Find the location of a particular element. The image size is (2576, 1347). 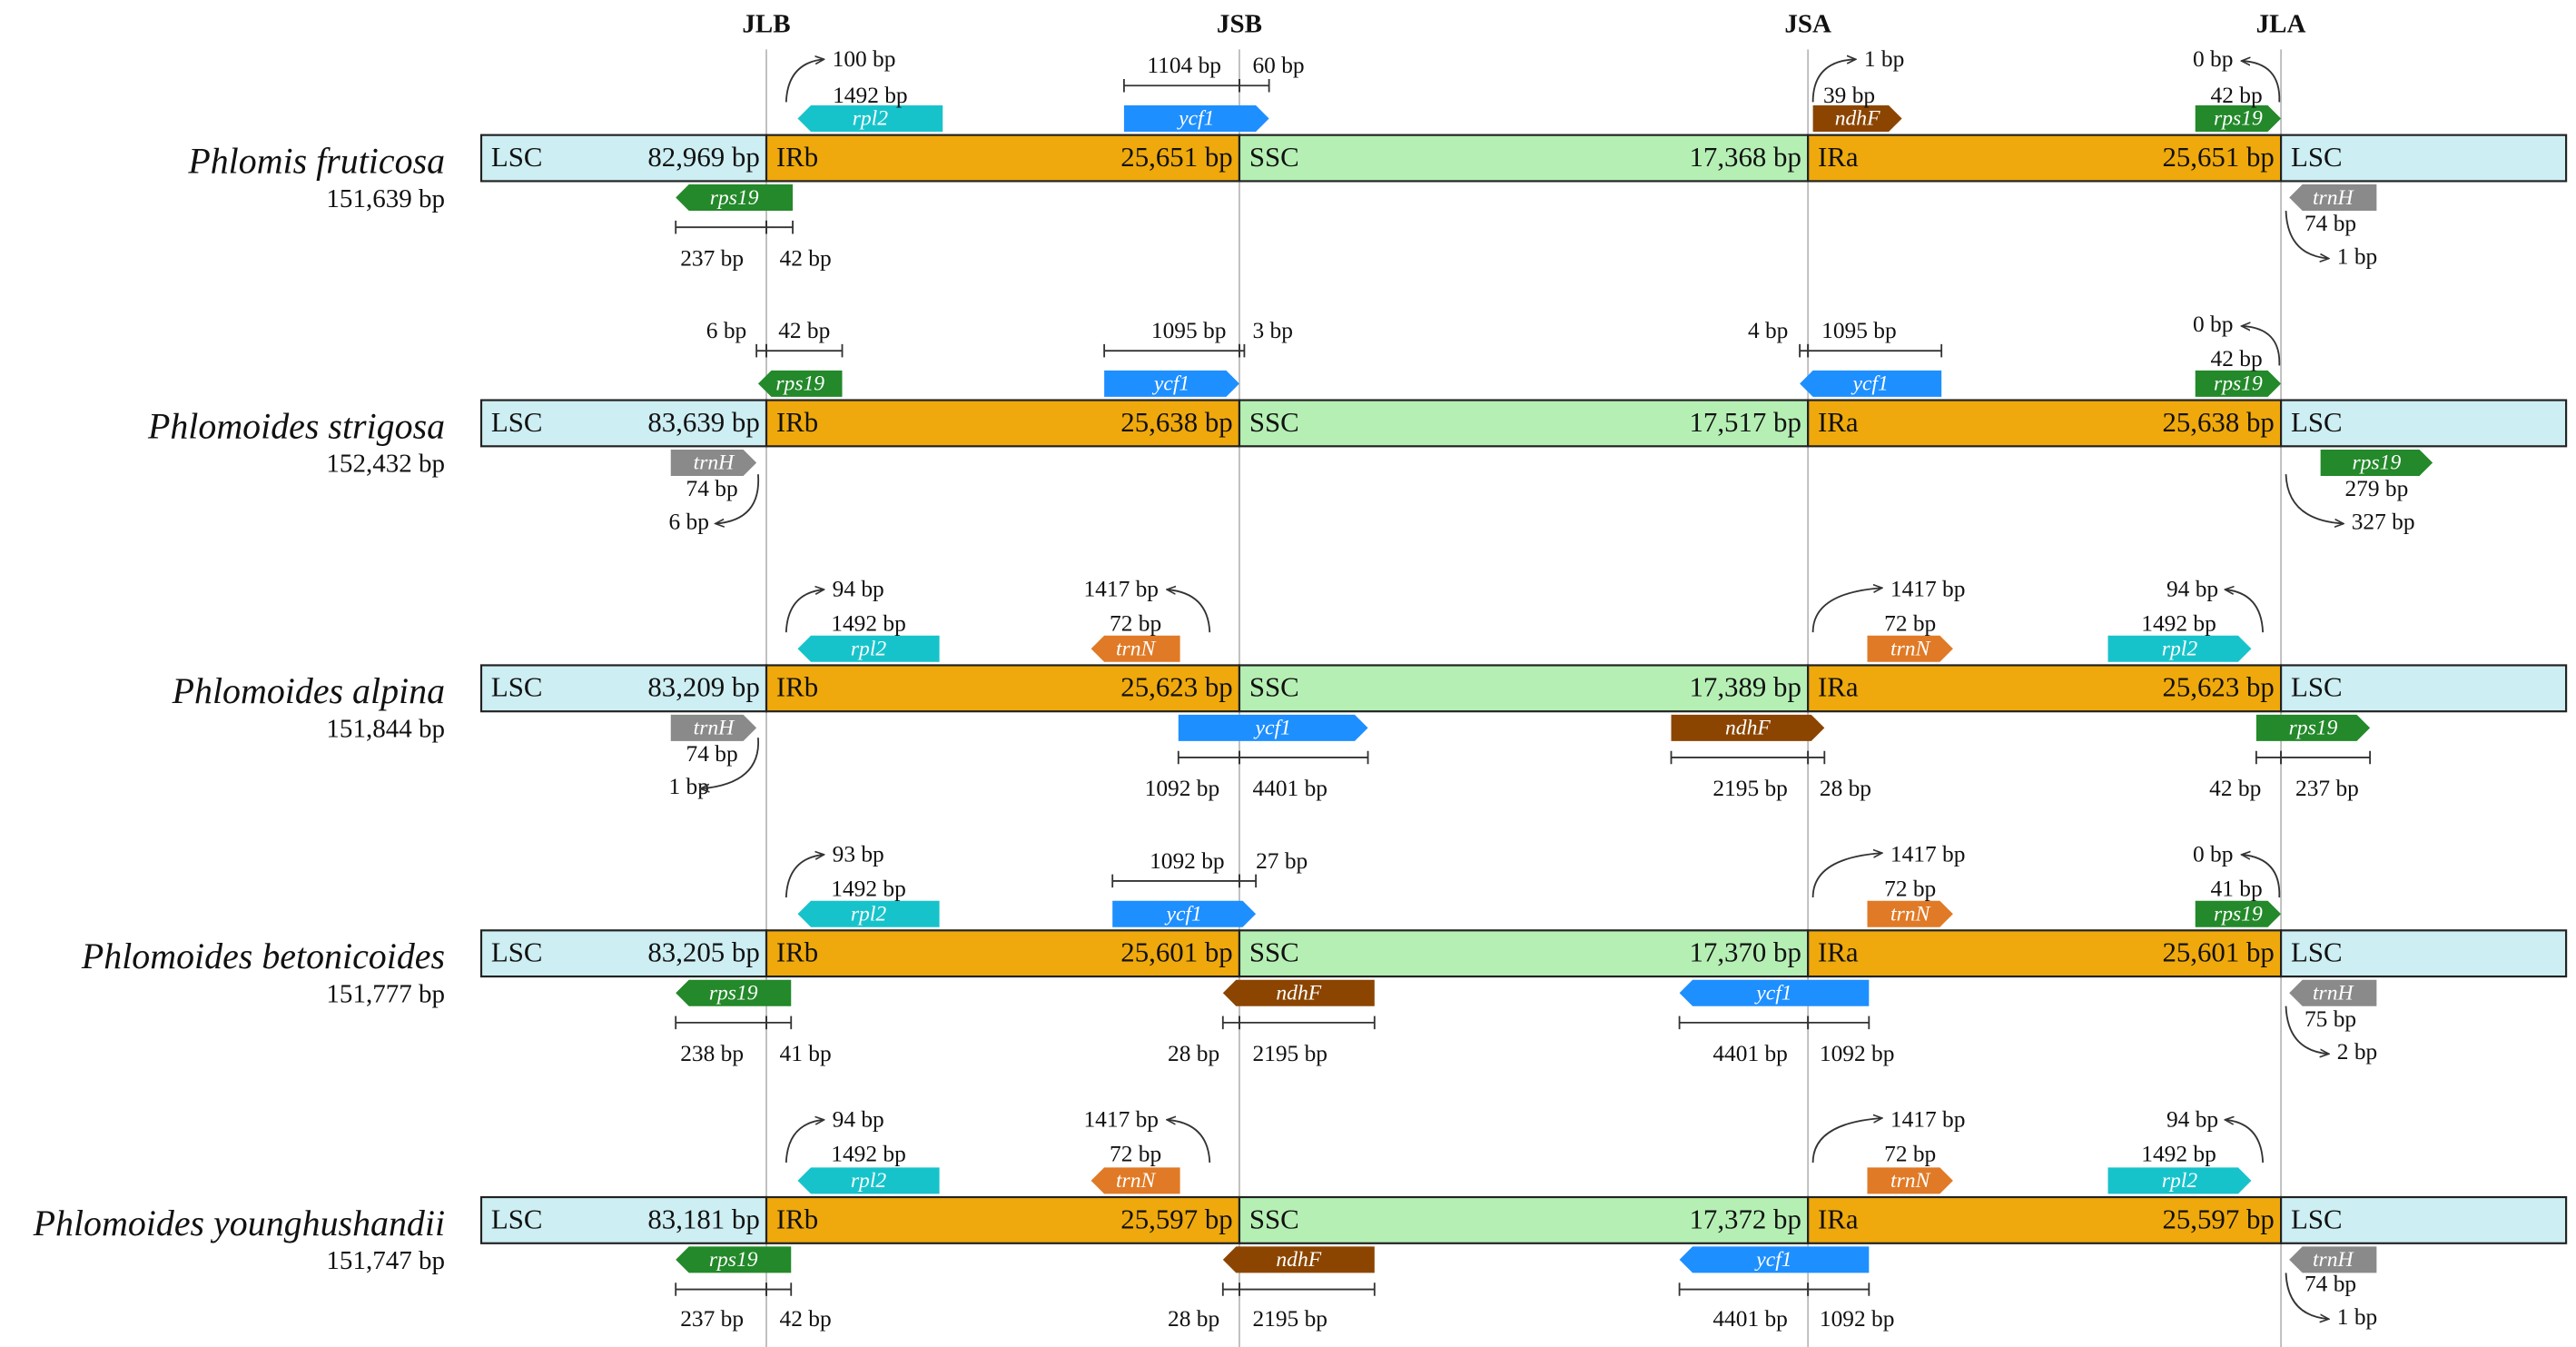

distance-label: 94 bp is located at coordinates (2192, 589).